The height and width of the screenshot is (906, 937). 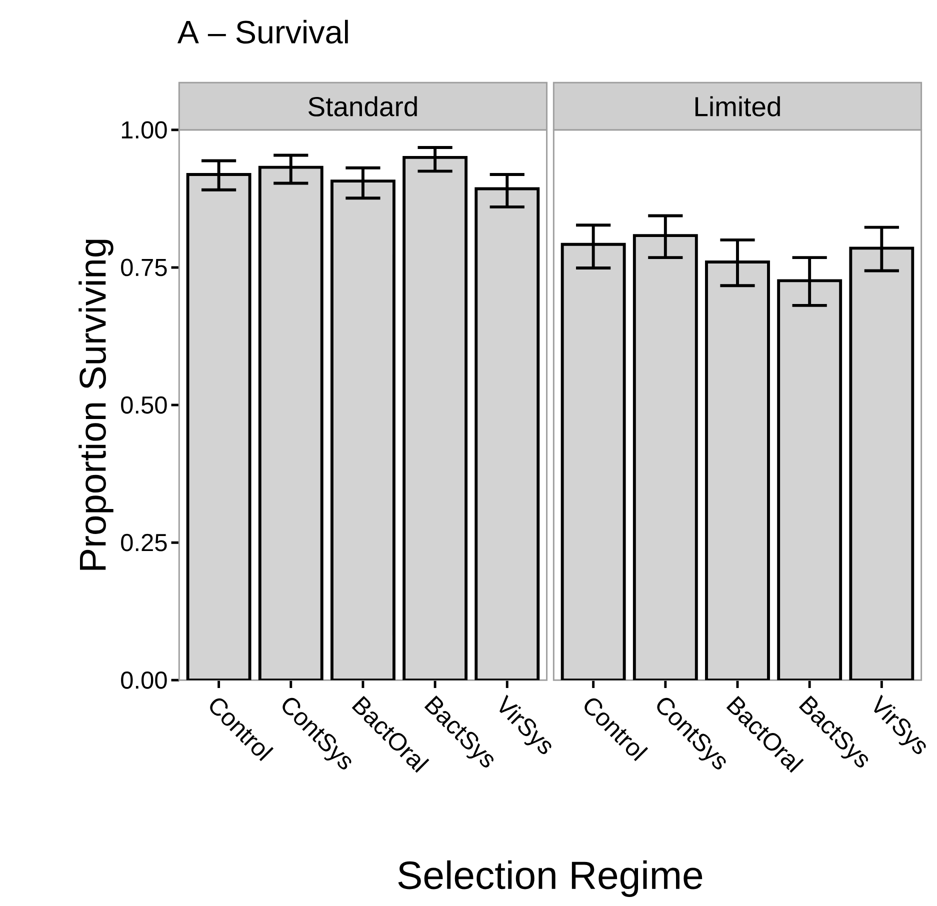 I want to click on y-tick-label: 1.00, so click(x=144, y=130).